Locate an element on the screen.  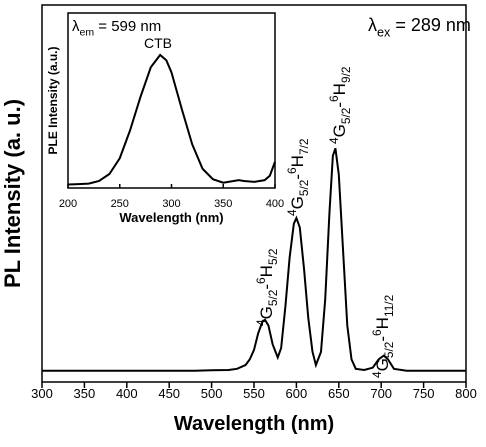
x-tick-label: 600 is located at coordinates (297, 393).